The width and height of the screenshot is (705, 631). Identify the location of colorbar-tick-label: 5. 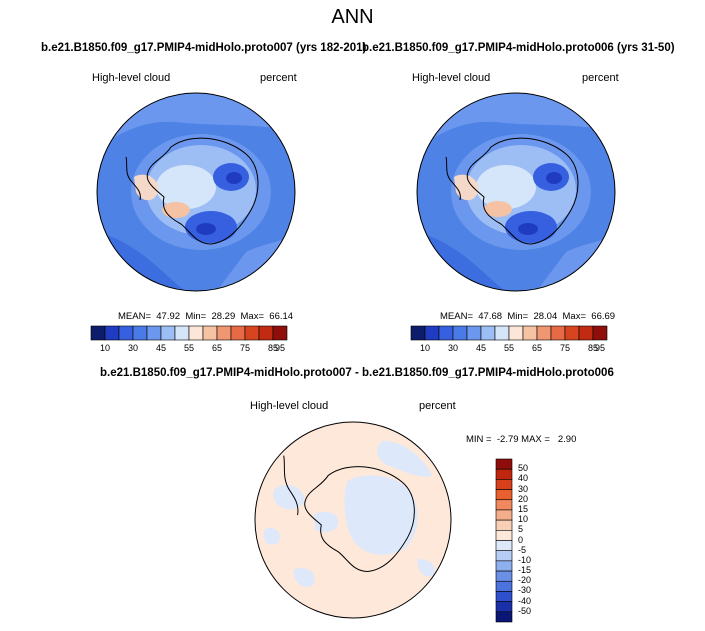
(521, 529).